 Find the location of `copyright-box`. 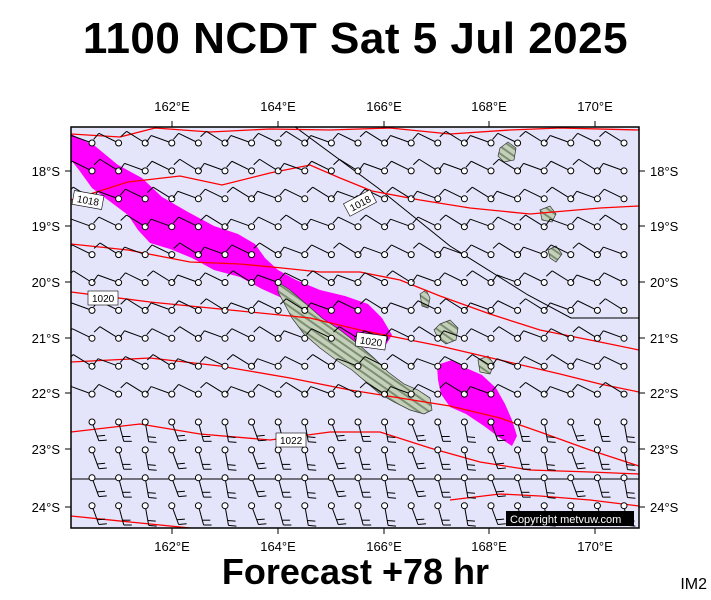

copyright-box is located at coordinates (570, 518).